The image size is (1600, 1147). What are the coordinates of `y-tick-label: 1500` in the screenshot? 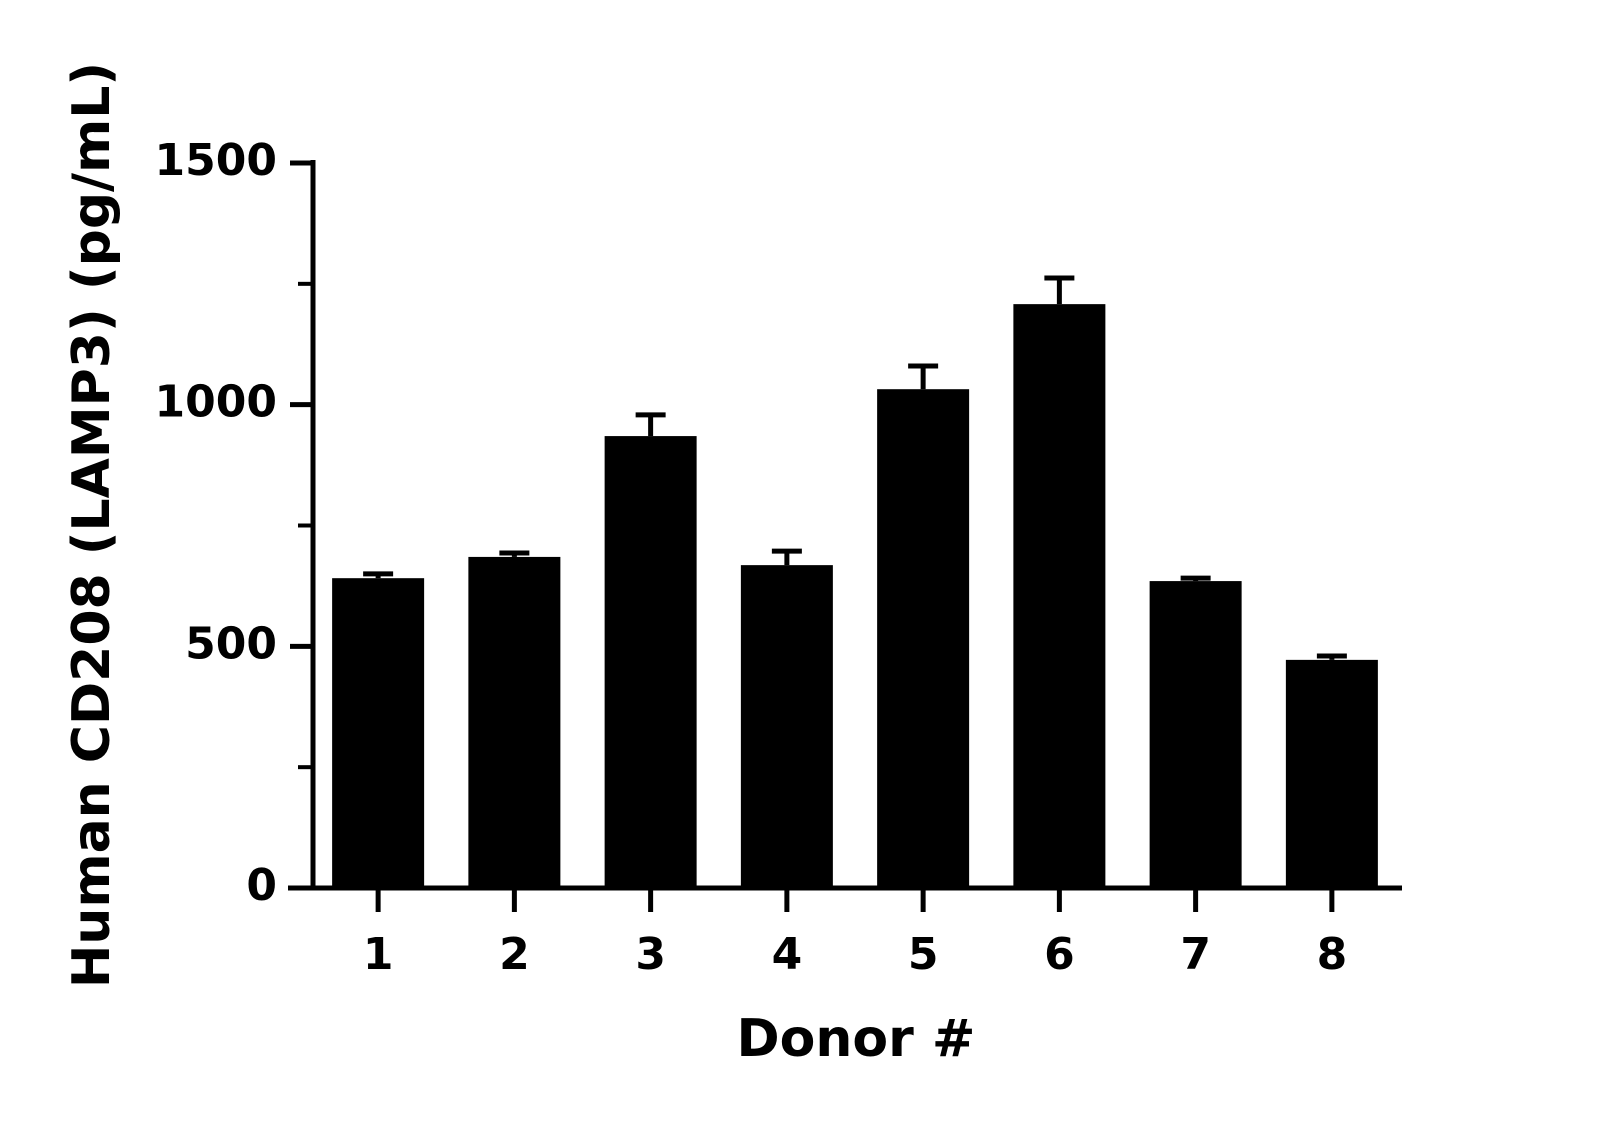 It's located at (216, 160).